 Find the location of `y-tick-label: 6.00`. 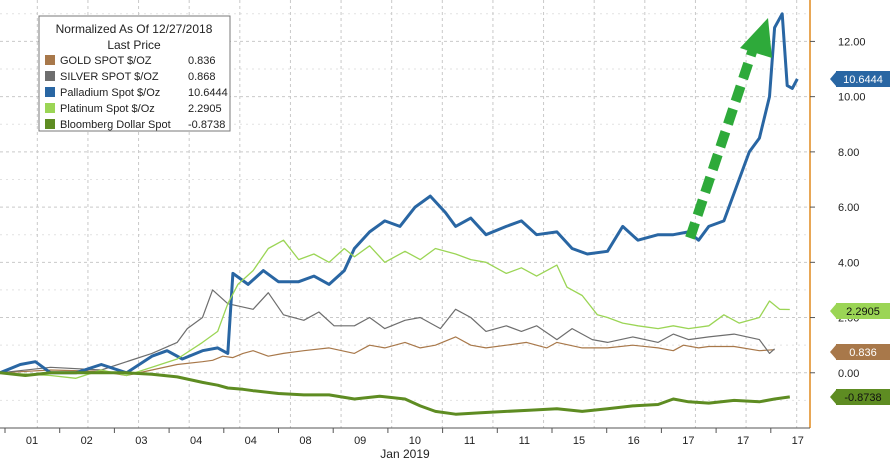

y-tick-label: 6.00 is located at coordinates (848, 208).